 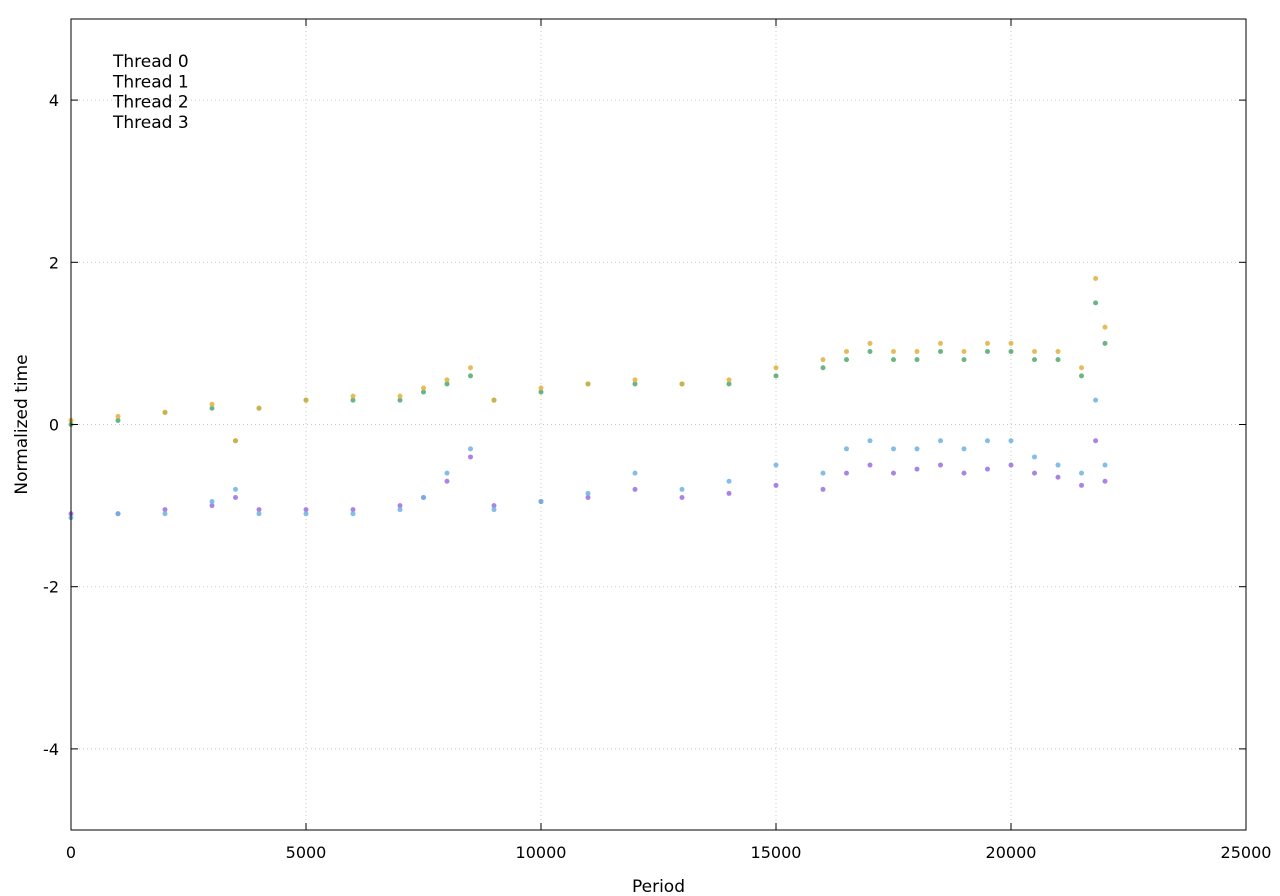 I want to click on x-tick-label: 25000, so click(x=1246, y=852).